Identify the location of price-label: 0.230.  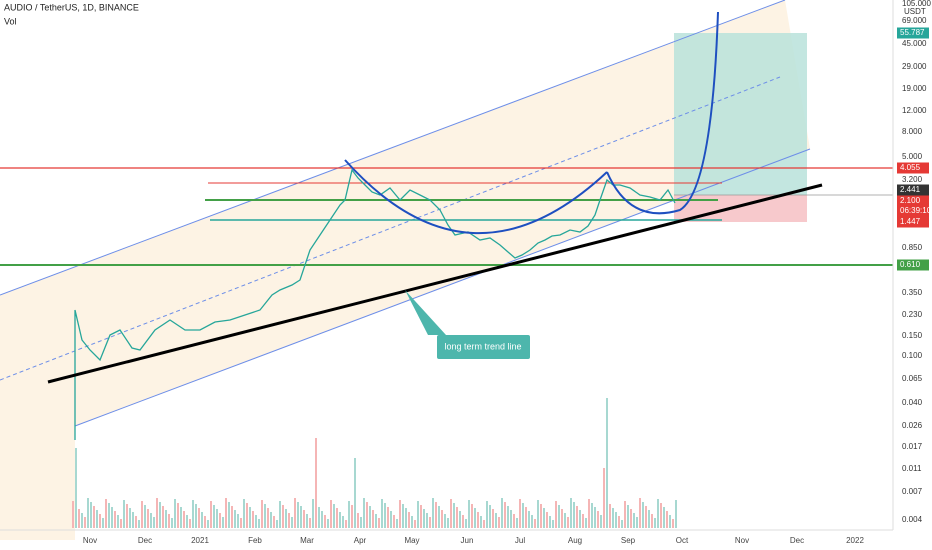
(912, 314).